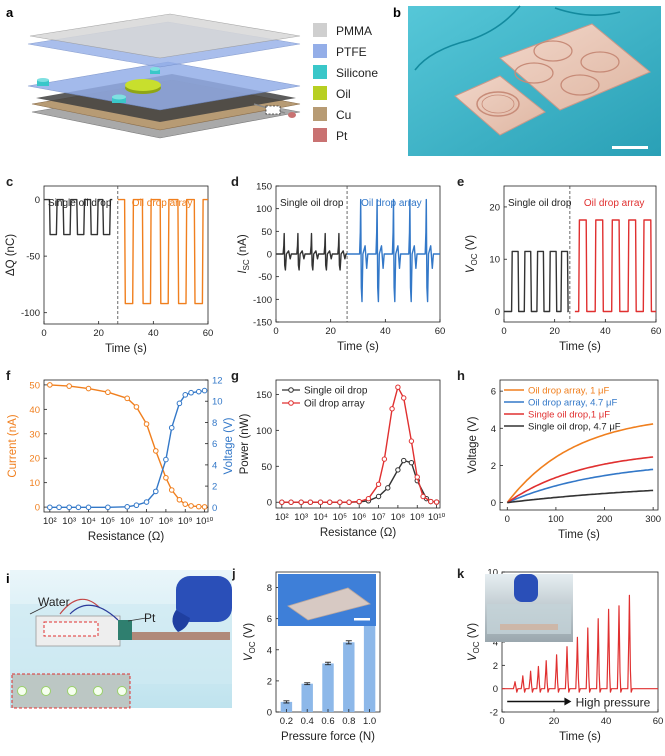 Image resolution: width=665 pixels, height=756 pixels. Describe the element at coordinates (630, 147) in the screenshot. I see `scale-bar` at that location.